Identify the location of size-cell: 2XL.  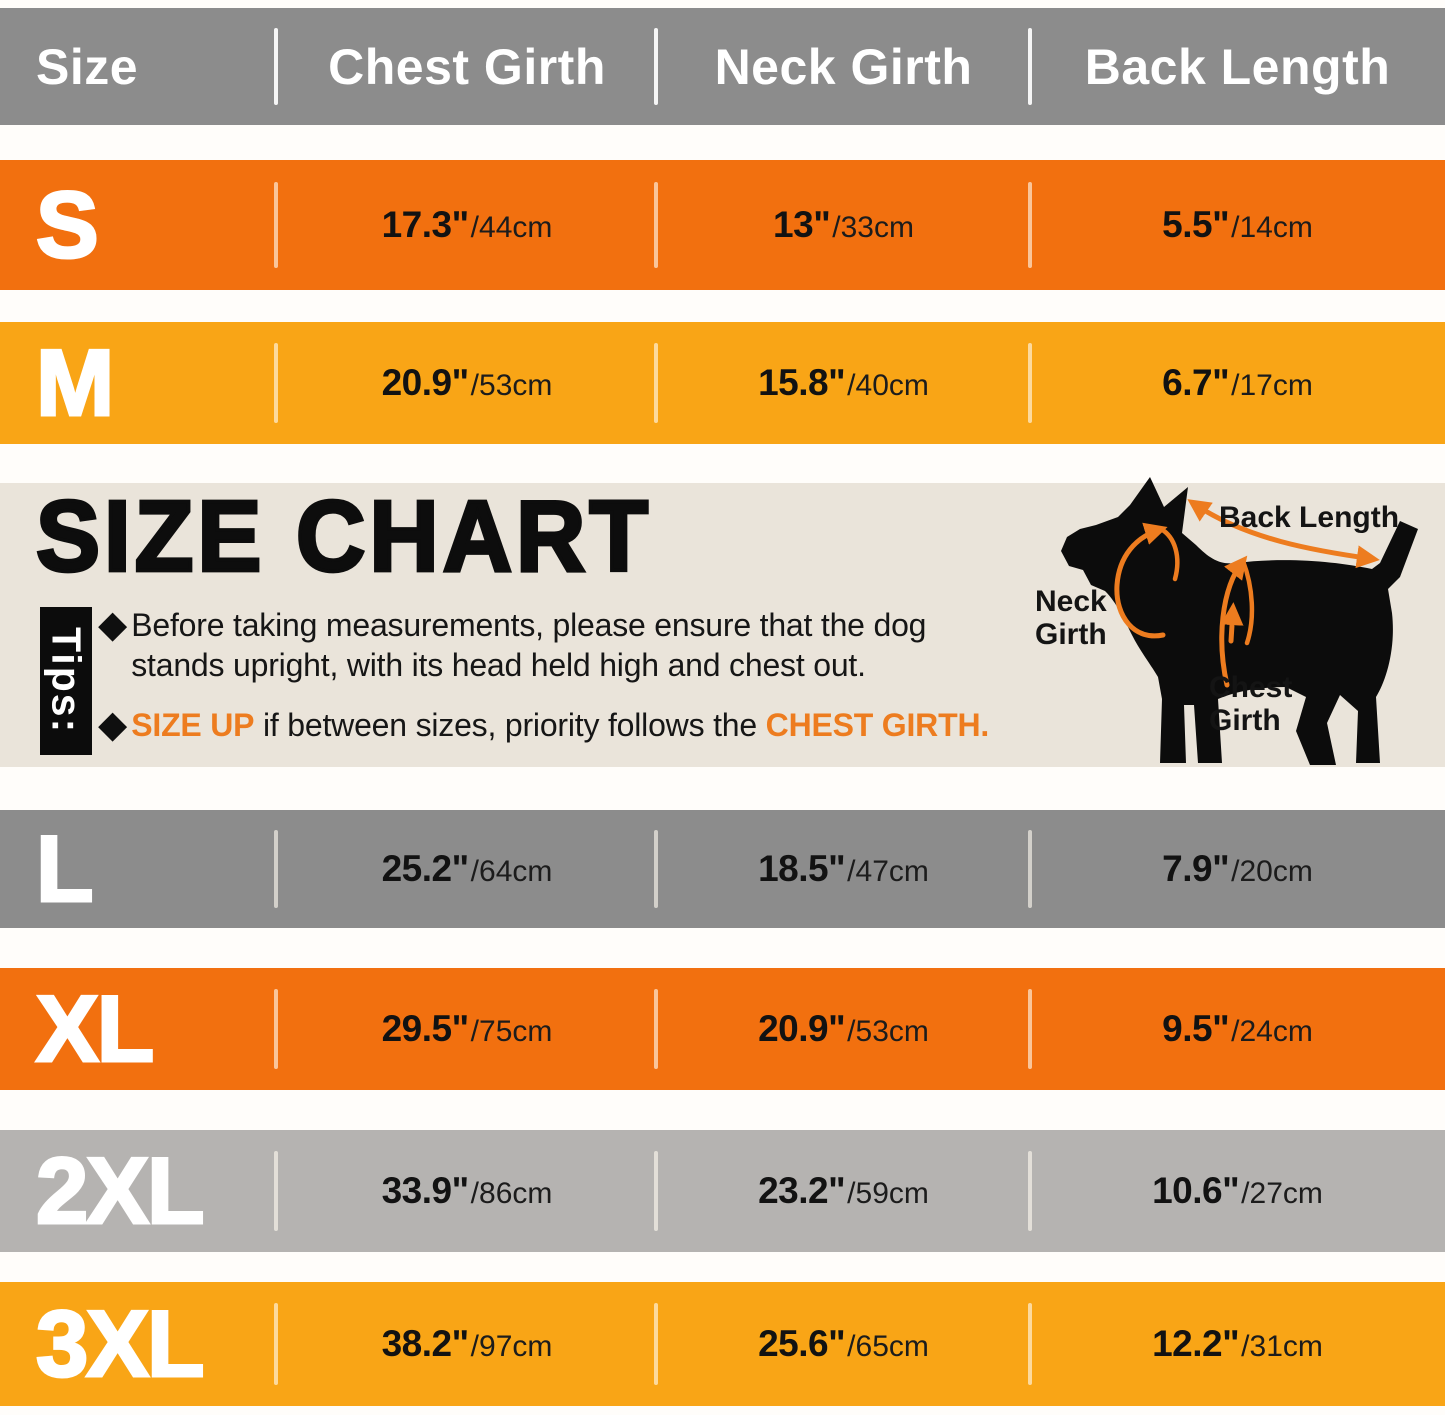
(138, 1191).